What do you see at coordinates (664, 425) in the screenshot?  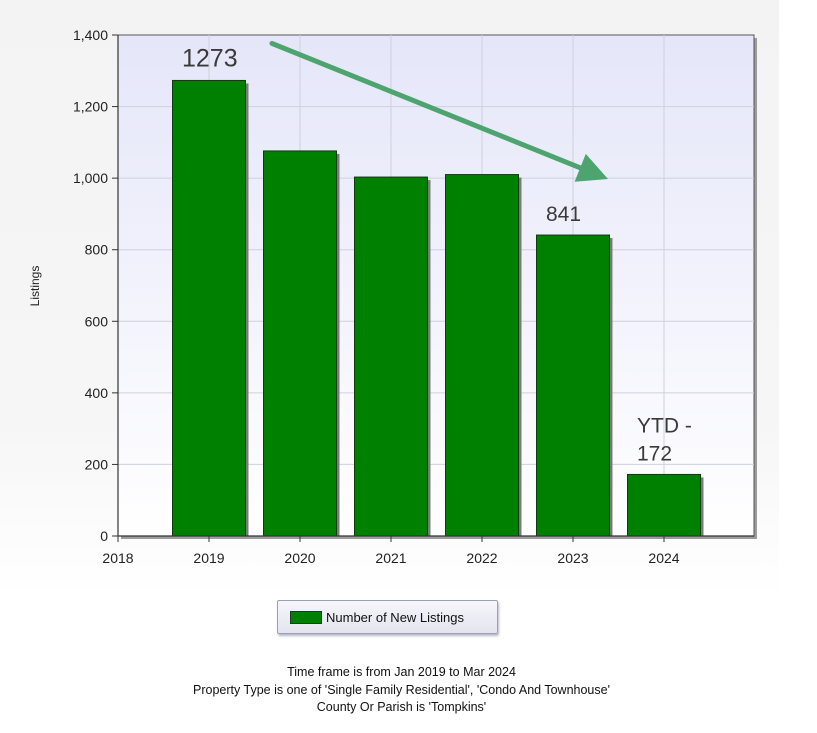 I see `annotation-2024: YTD -` at bounding box center [664, 425].